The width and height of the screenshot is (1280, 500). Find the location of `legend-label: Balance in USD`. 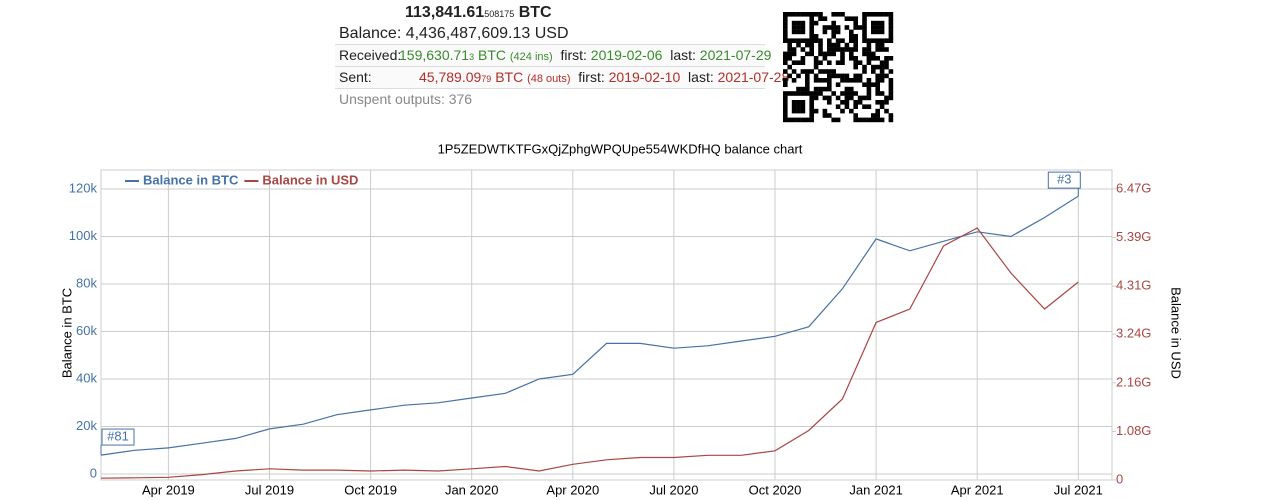

legend-label: Balance in USD is located at coordinates (310, 179).